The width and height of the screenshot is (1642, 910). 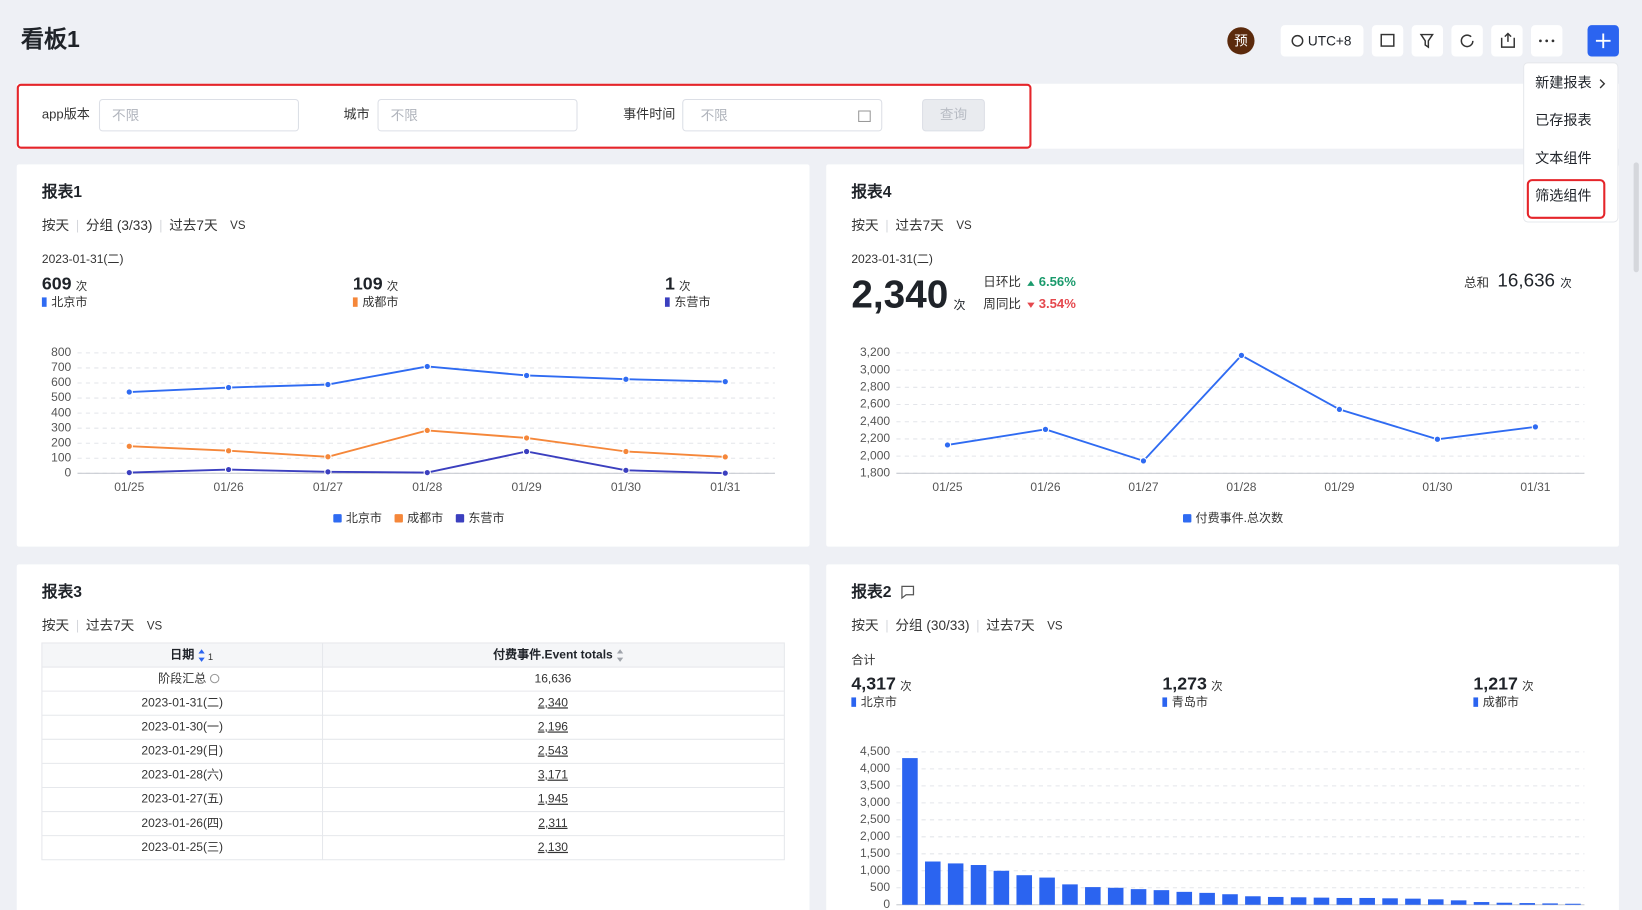 I want to click on legend-label: 成都市, so click(x=425, y=517).